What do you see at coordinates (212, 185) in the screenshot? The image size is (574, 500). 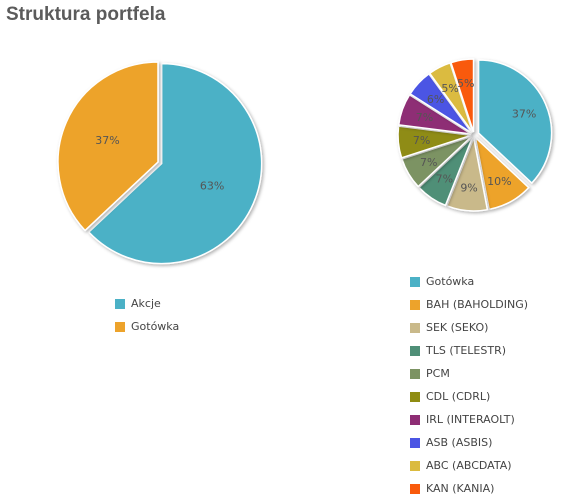 I see `data-label-akcje: 63%` at bounding box center [212, 185].